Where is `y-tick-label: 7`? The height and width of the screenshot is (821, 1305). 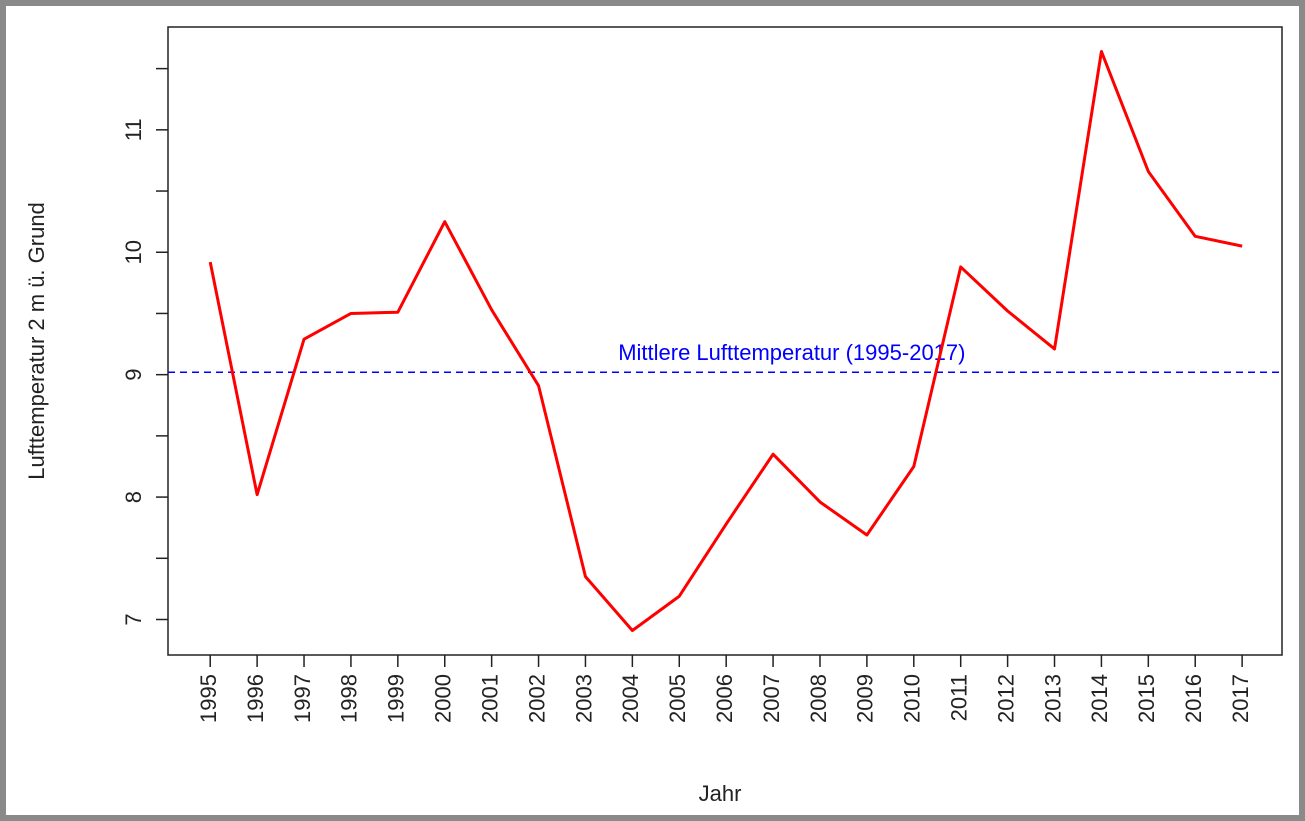 y-tick-label: 7 is located at coordinates (133, 619).